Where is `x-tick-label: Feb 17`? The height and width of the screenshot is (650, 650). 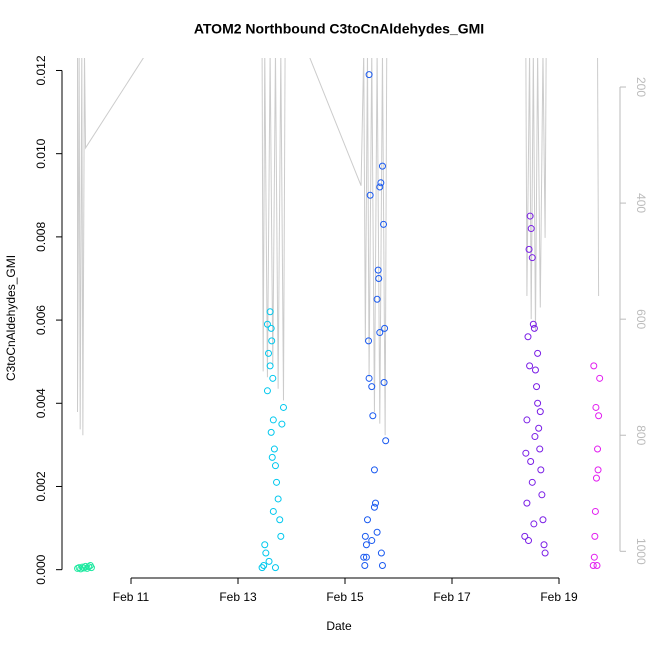 x-tick-label: Feb 17 is located at coordinates (452, 597).